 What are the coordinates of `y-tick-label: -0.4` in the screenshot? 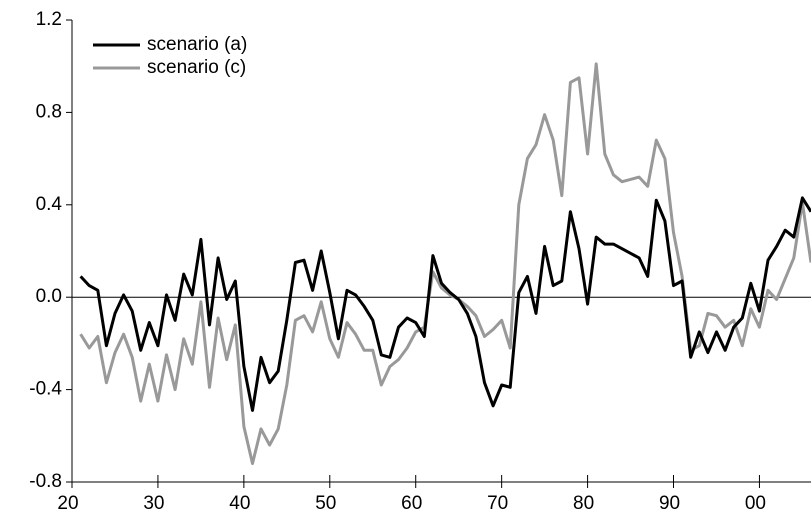 It's located at (45, 389).